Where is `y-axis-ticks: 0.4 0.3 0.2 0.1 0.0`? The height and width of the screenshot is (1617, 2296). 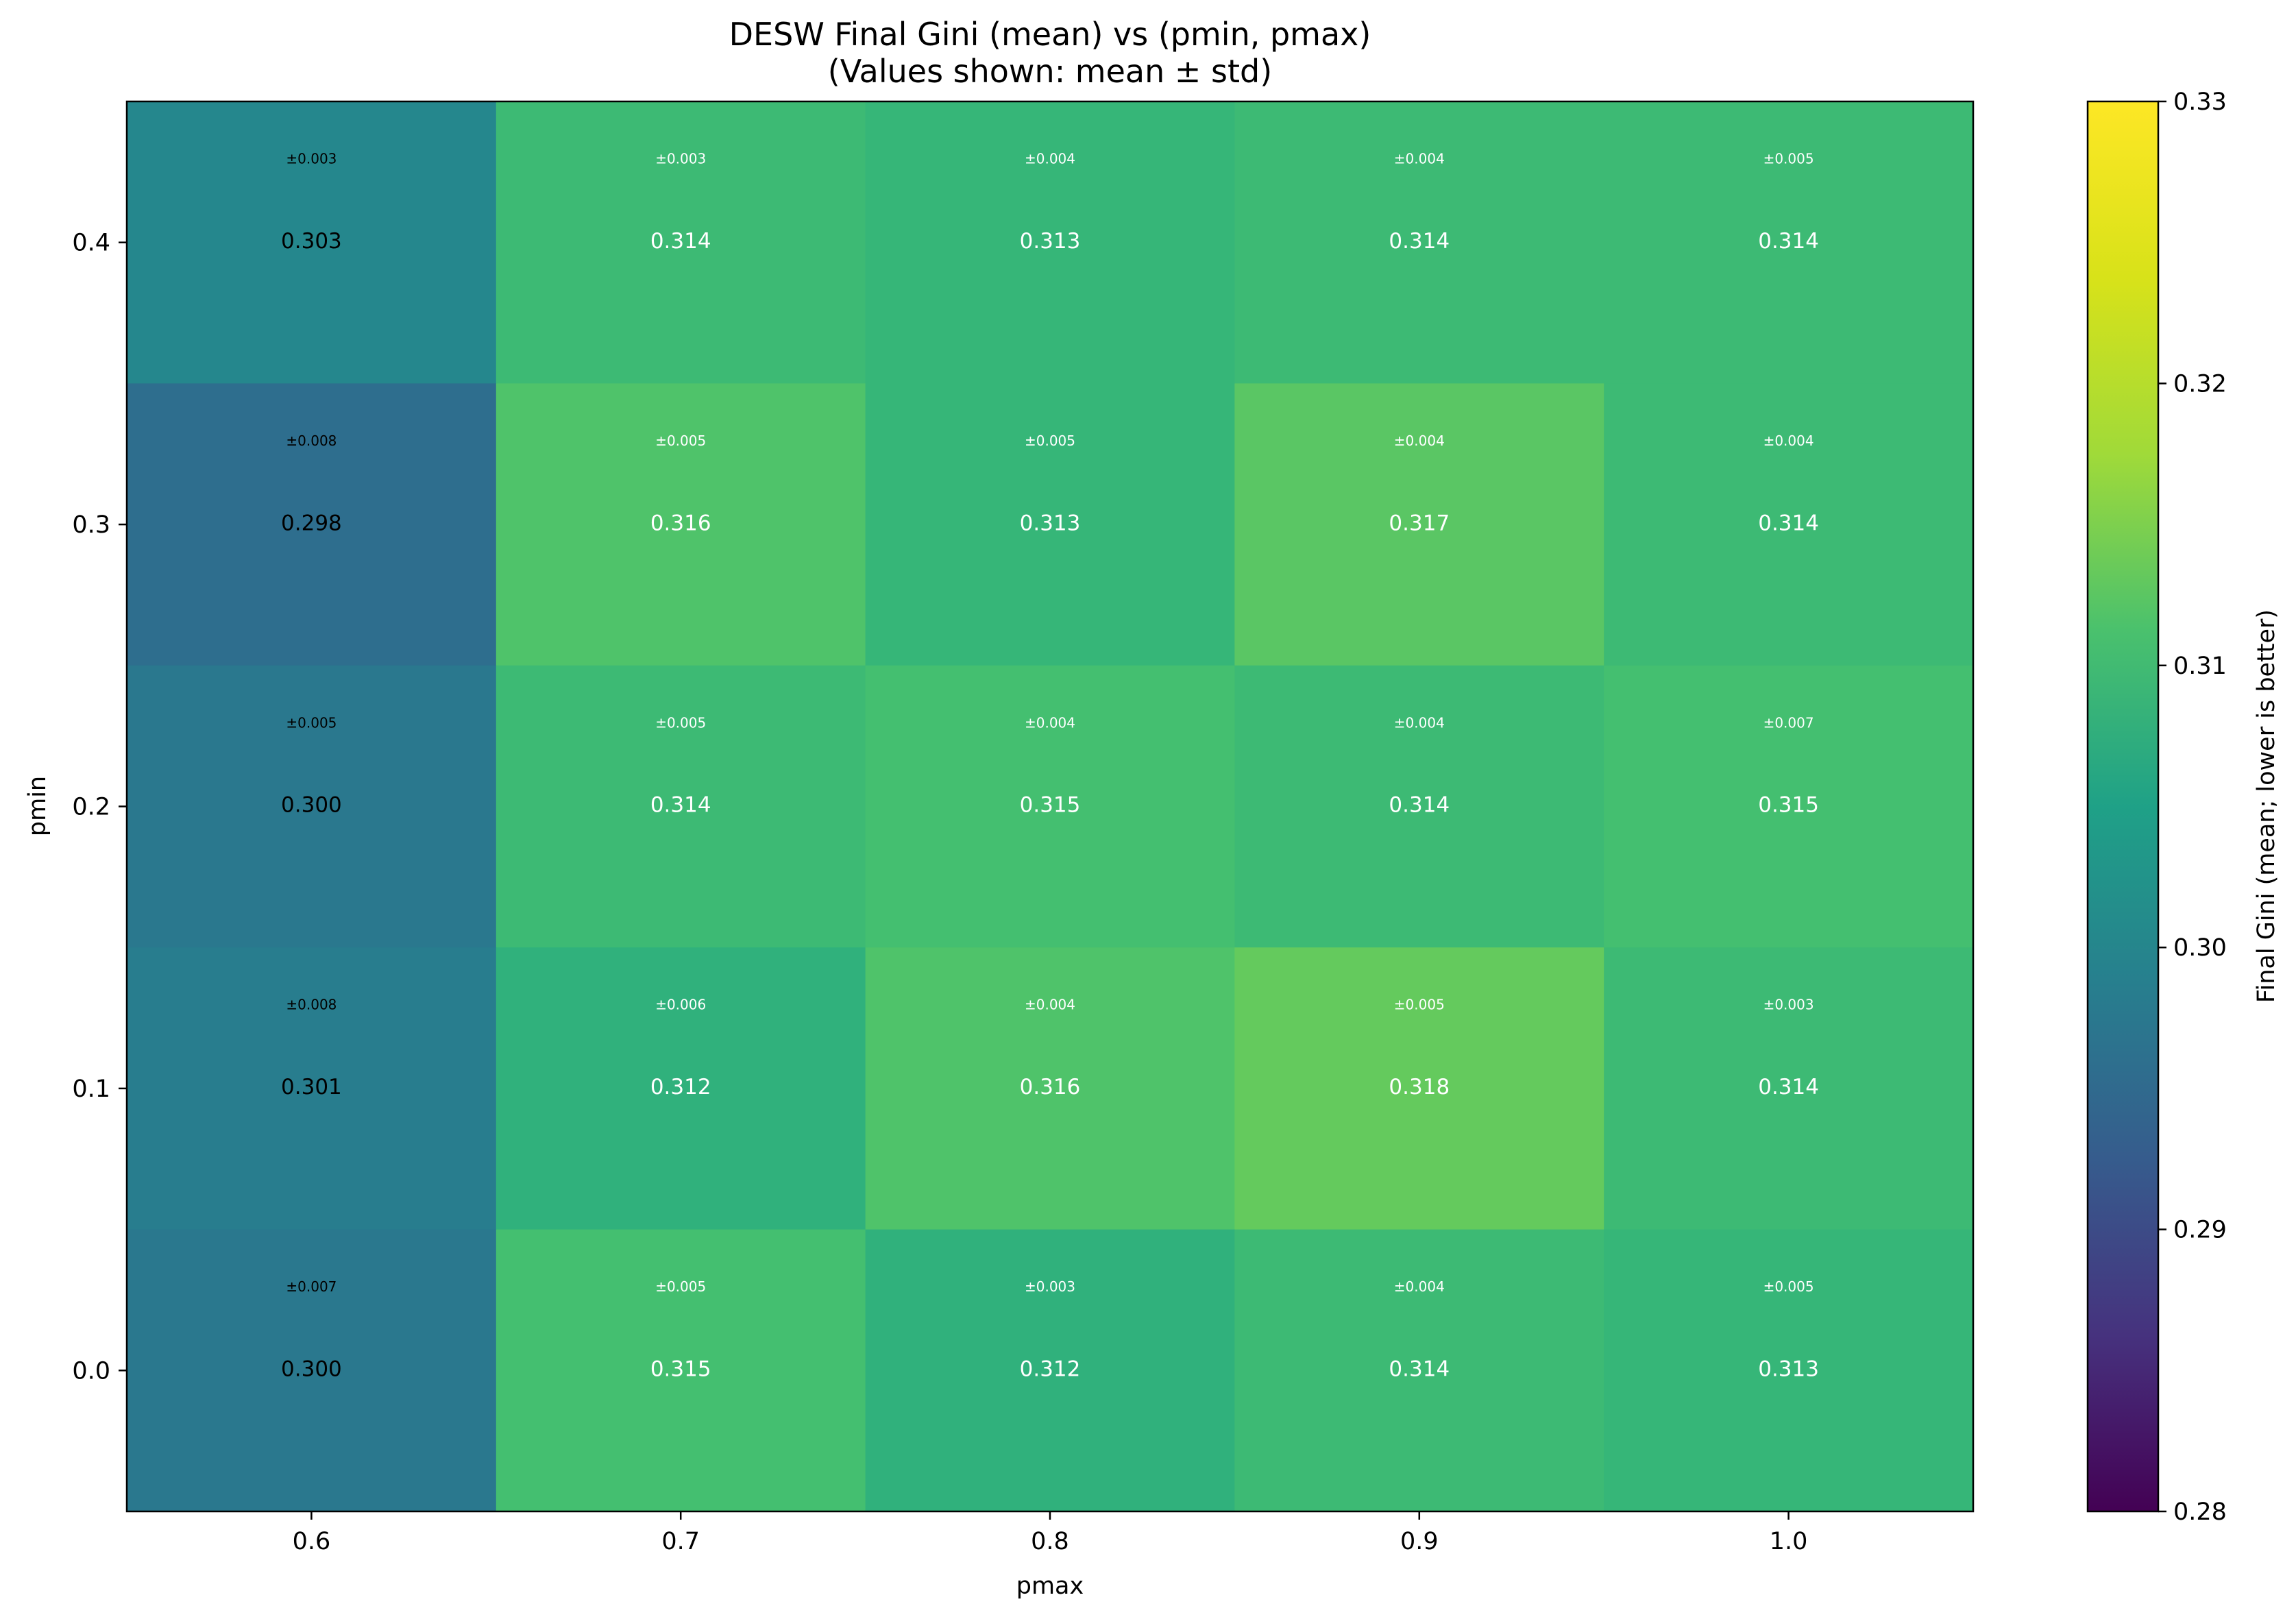 y-axis-ticks: 0.4 0.3 0.2 0.1 0.0 is located at coordinates (99, 807).